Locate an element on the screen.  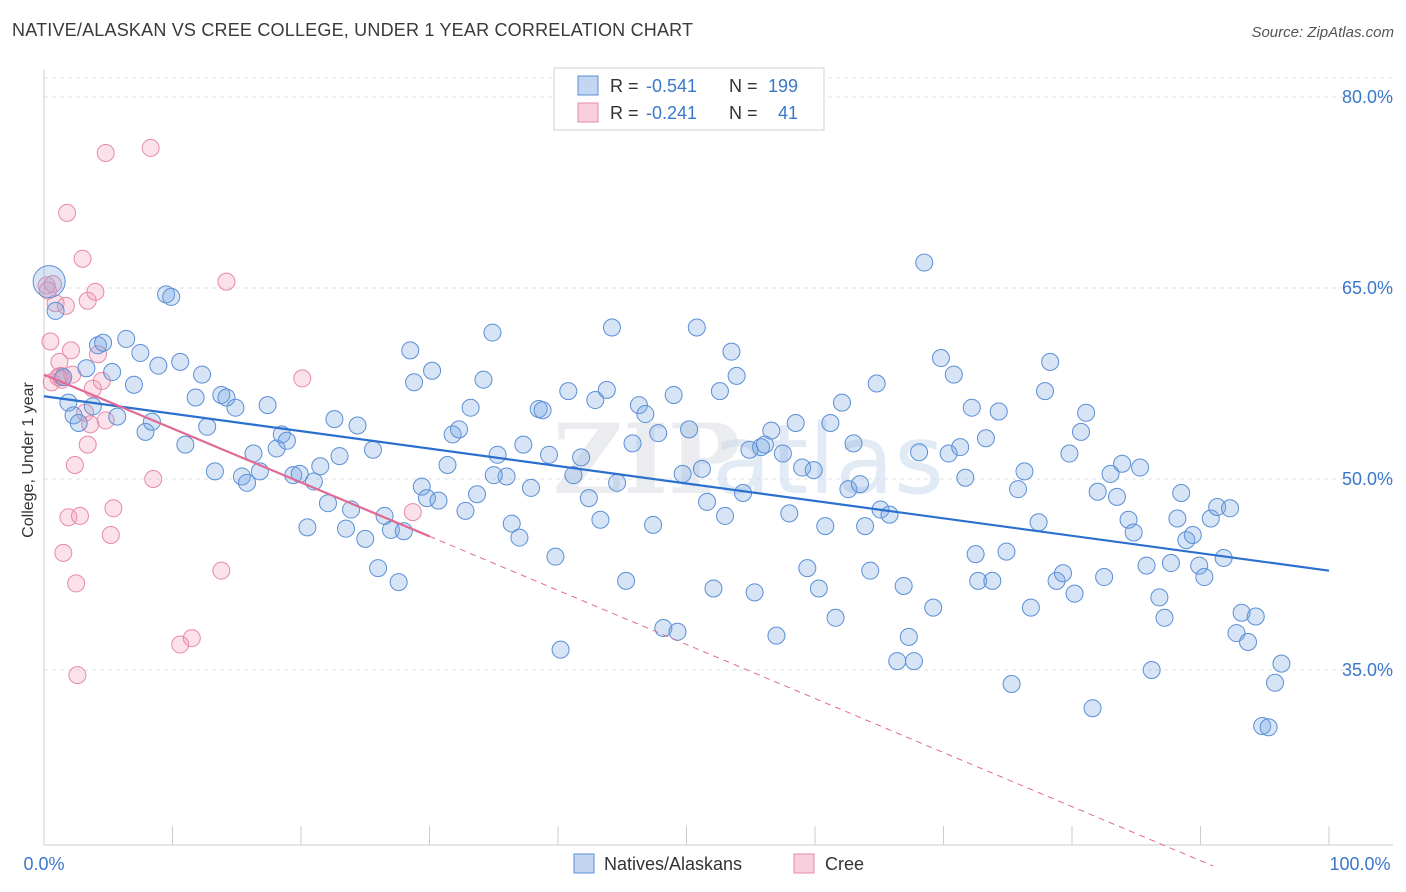
x-tick-label-max: 100.0% is located at coordinates (1359, 864).